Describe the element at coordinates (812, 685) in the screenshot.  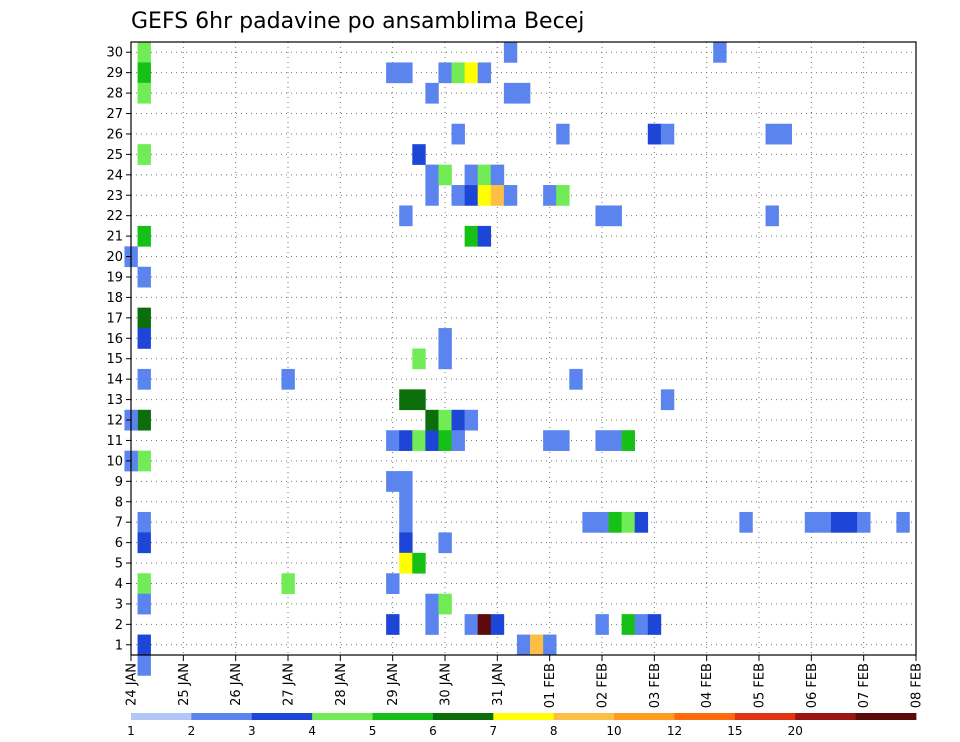
I see `x-tick-label: 06 FEB` at that location.